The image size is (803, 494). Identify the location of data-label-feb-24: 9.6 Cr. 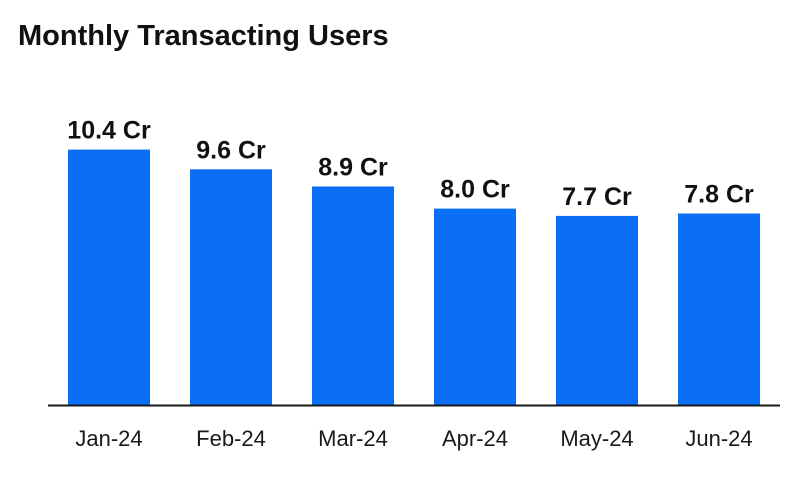
(231, 150).